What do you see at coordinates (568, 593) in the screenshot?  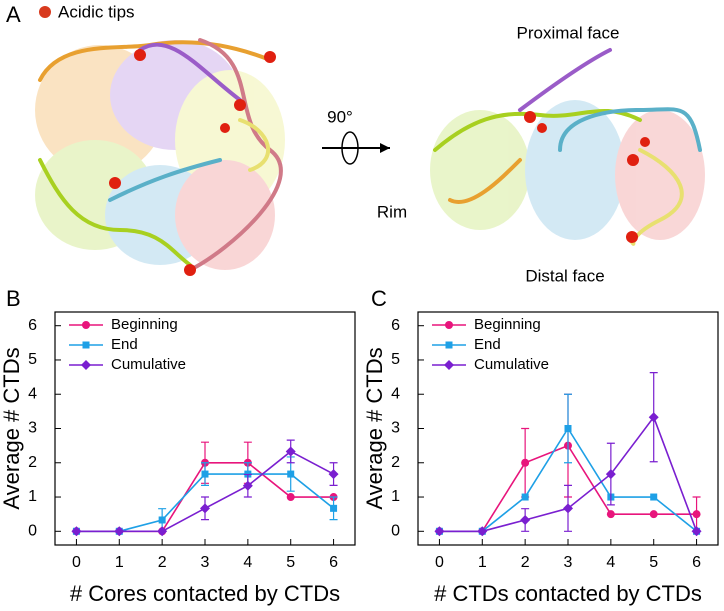 I see `x-axis-label: # CTDs contacted by CTDs` at bounding box center [568, 593].